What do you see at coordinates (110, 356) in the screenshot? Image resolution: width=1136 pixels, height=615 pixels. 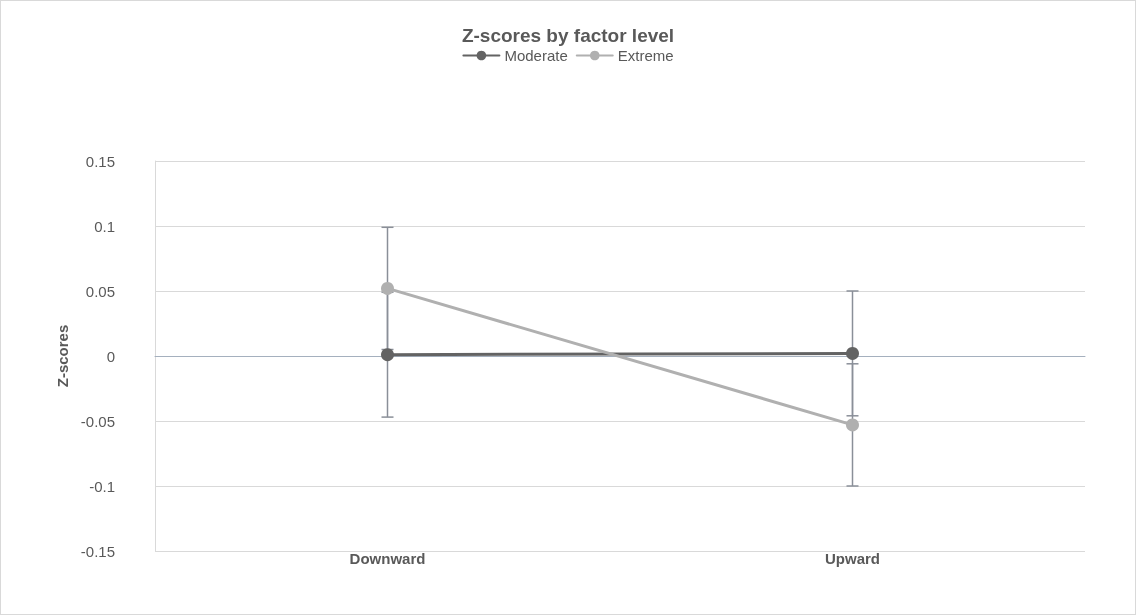 I see `y-tick-label: 0` at bounding box center [110, 356].